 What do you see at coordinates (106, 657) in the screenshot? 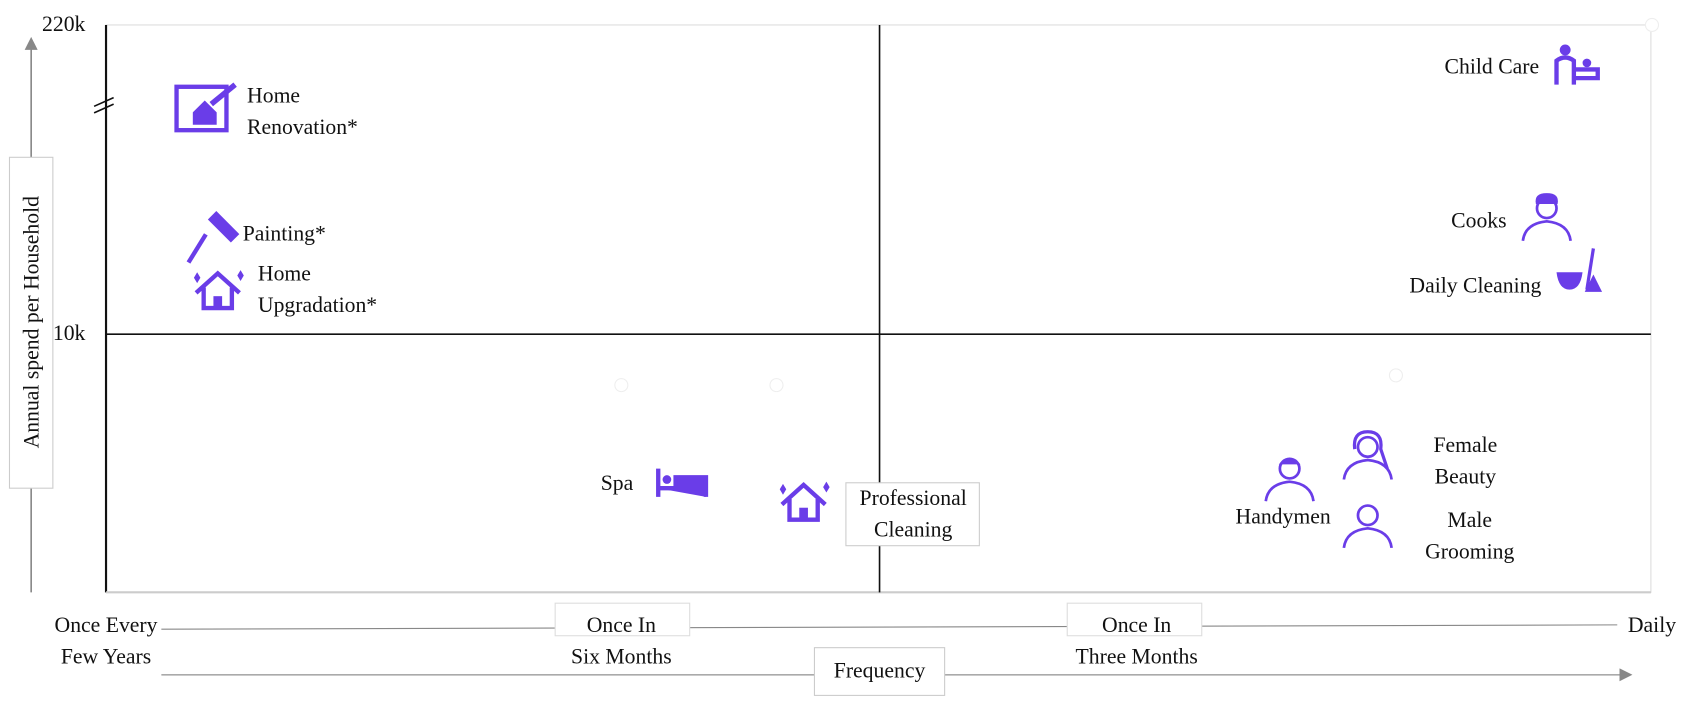
I see `x-tick-label: Few Years` at bounding box center [106, 657].